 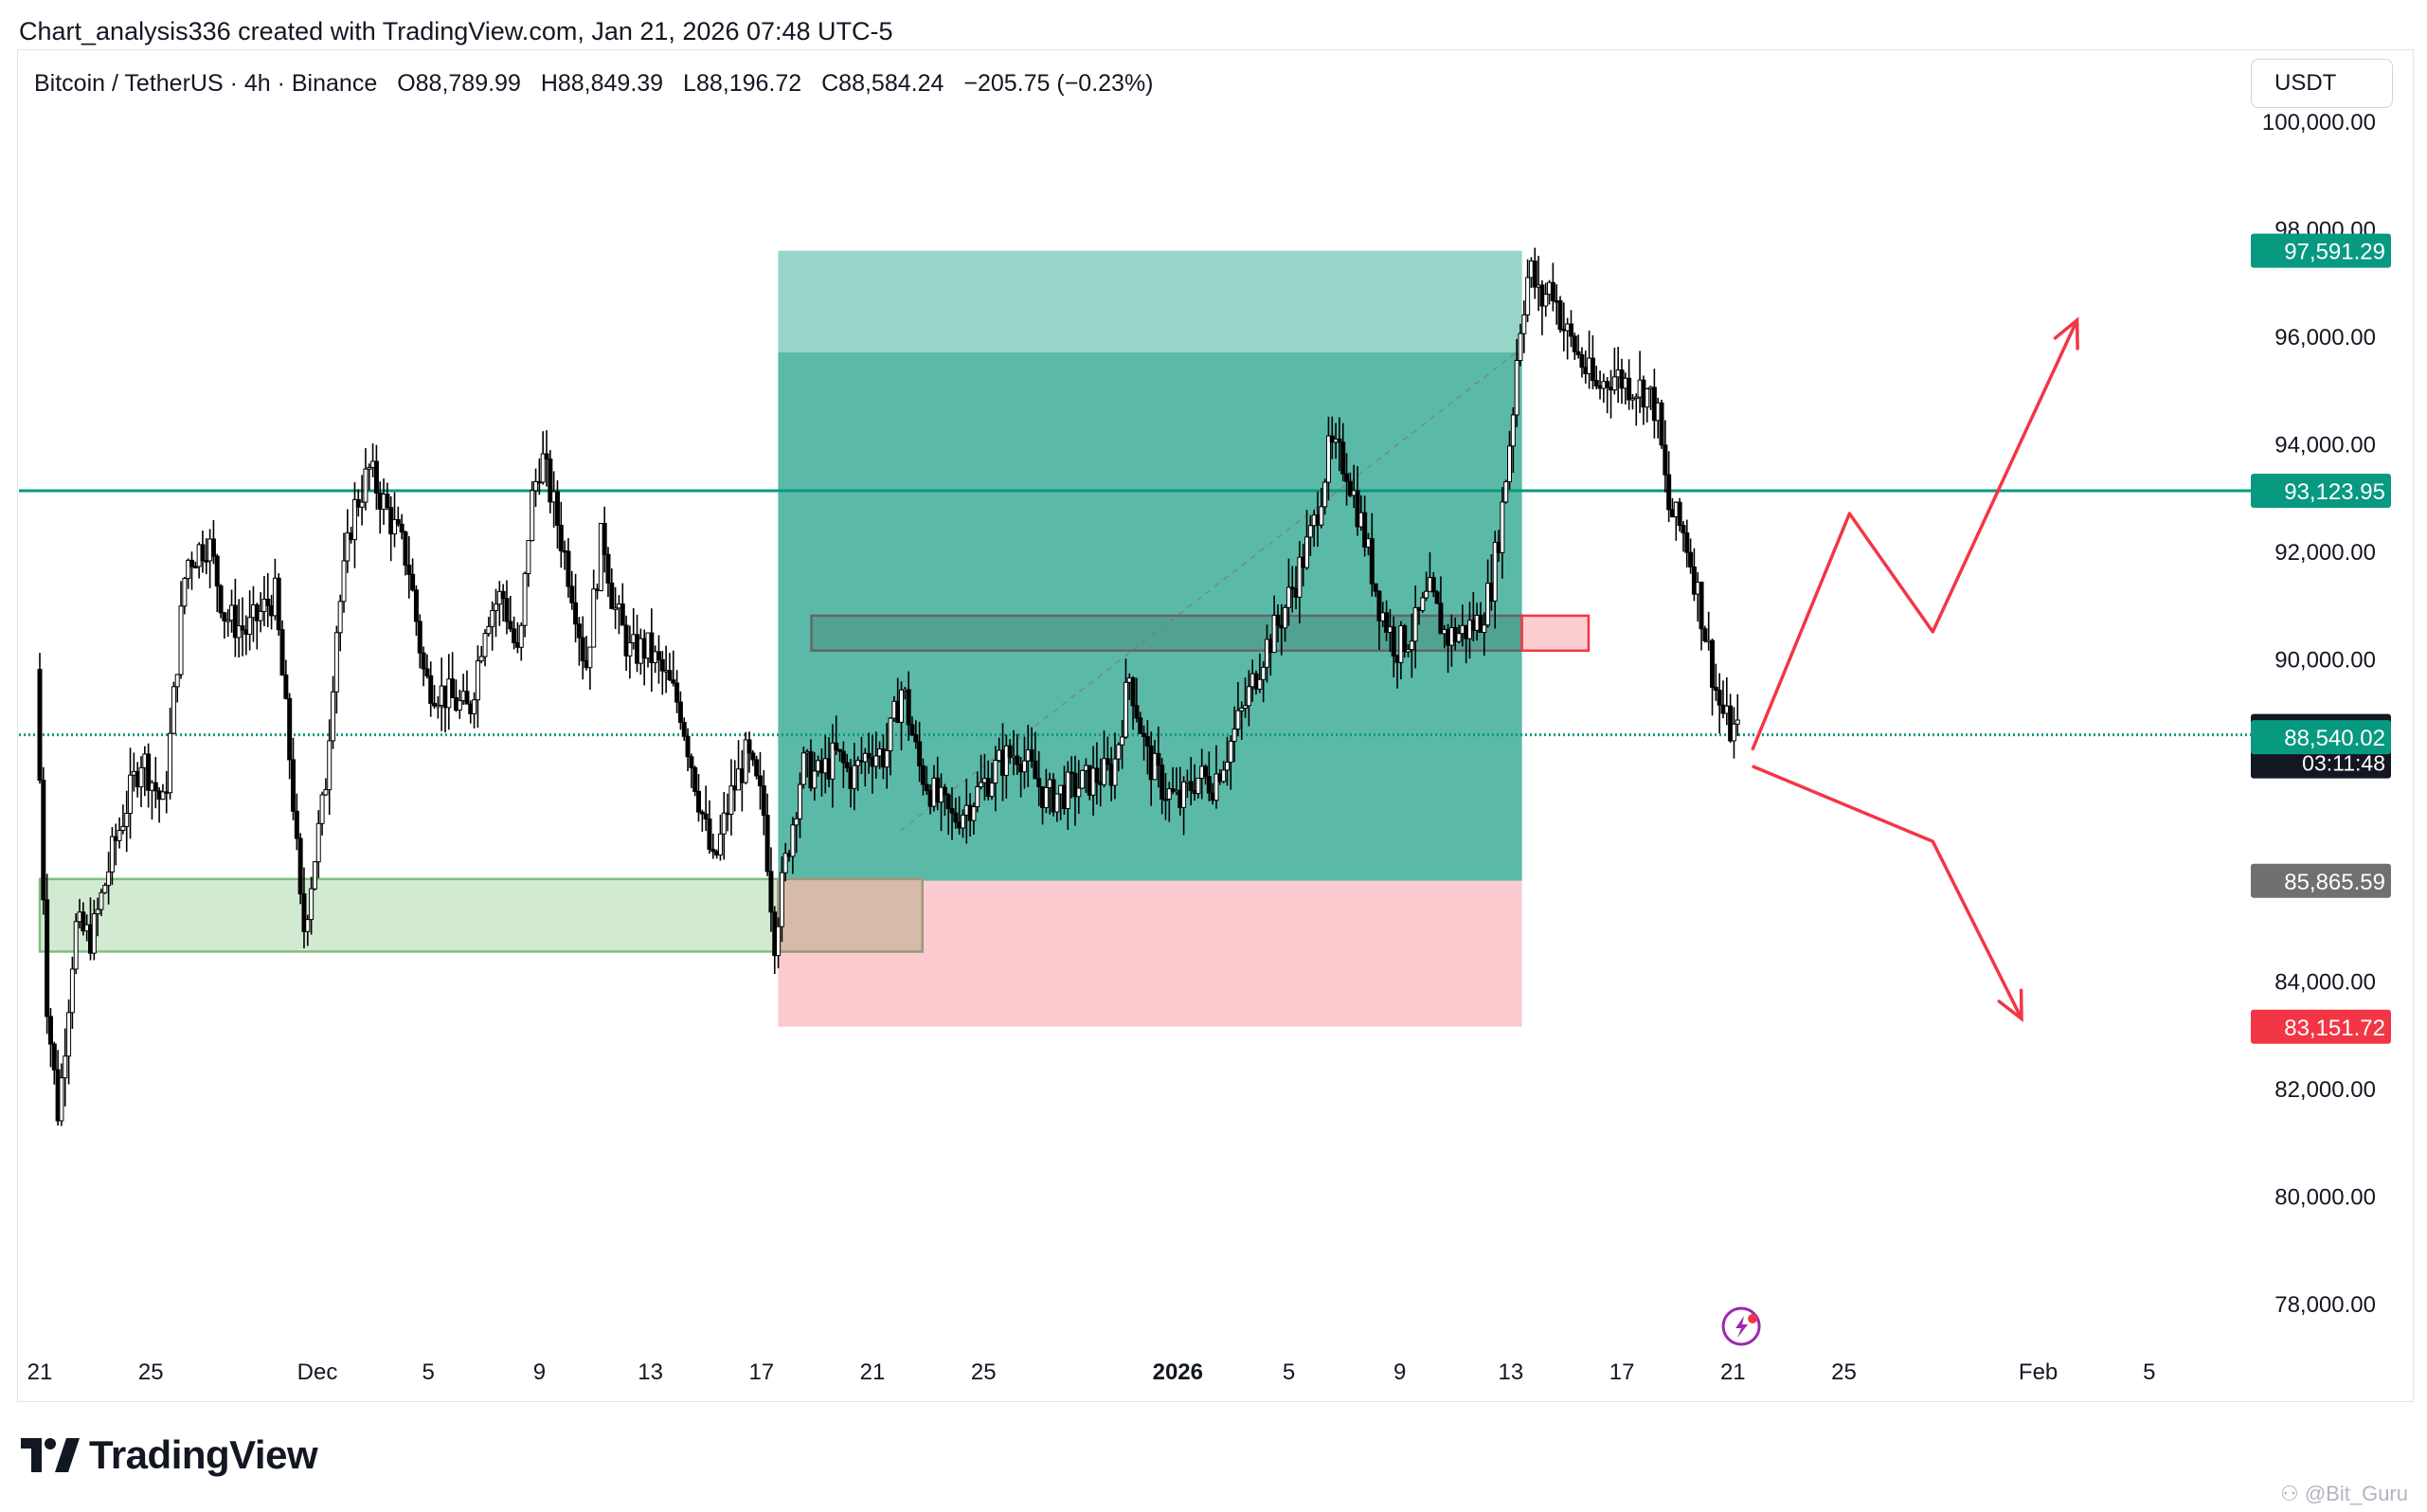 I want to click on y-tick-label: 80,000.00, so click(x=2325, y=1198).